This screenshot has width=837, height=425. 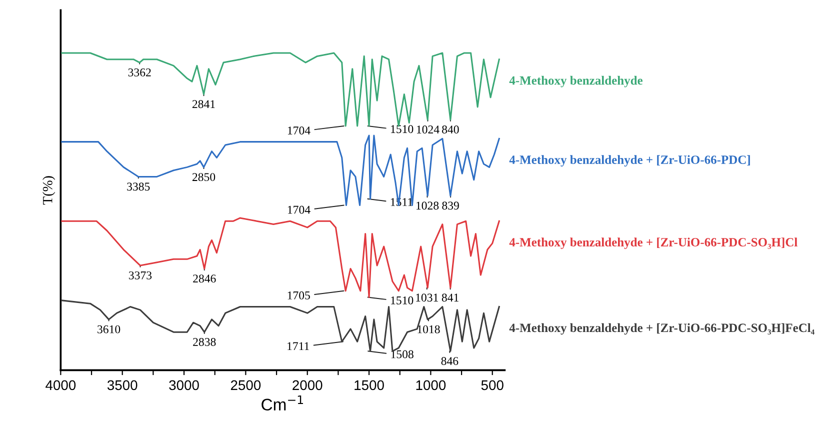 What do you see at coordinates (653, 244) in the screenshot?
I see `series-label: 4-Methoxy benzaldehyde + [Zr-UiO-66-PDC-SO₃H]Cl` at bounding box center [653, 244].